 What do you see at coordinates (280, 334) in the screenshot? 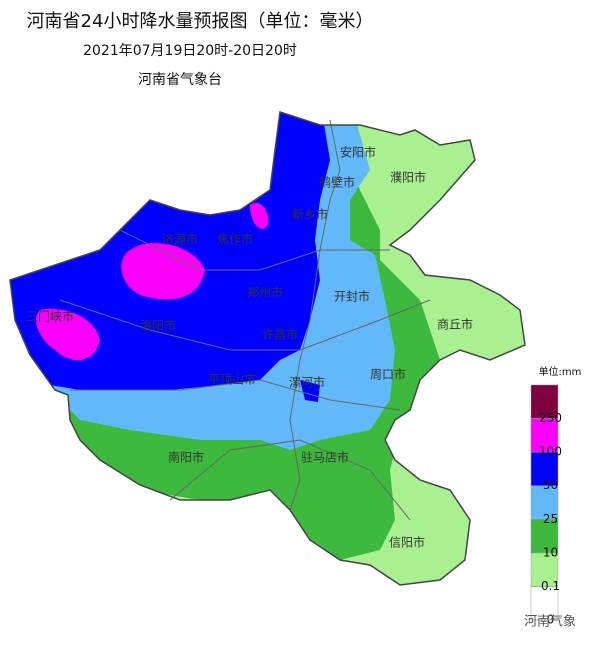
I see `city-label: 许昌市` at bounding box center [280, 334].